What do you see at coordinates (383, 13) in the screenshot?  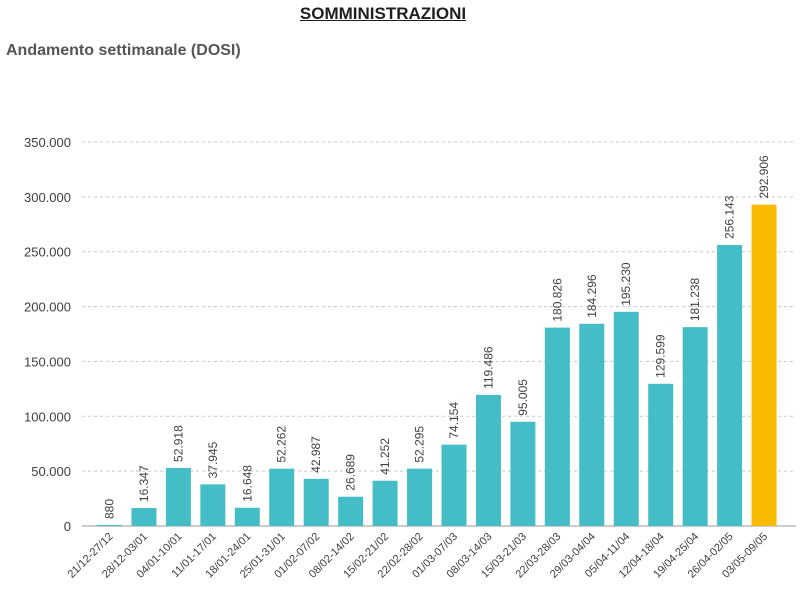 I see `chart-title: SOMMINISTRAZIONI` at bounding box center [383, 13].